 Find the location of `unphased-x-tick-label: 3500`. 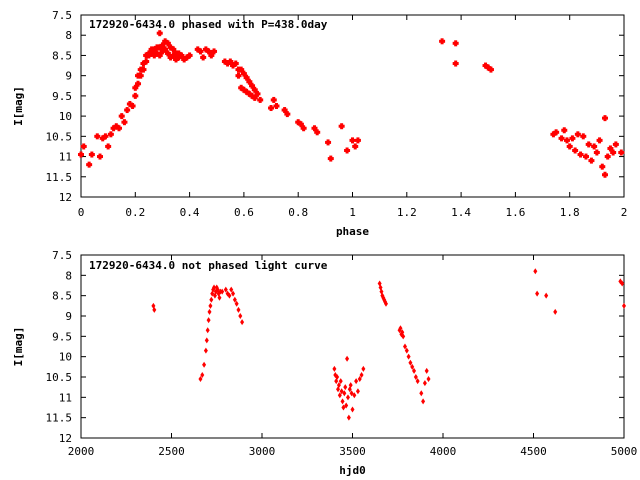

unphased-x-tick-label: 3500 is located at coordinates (352, 451).